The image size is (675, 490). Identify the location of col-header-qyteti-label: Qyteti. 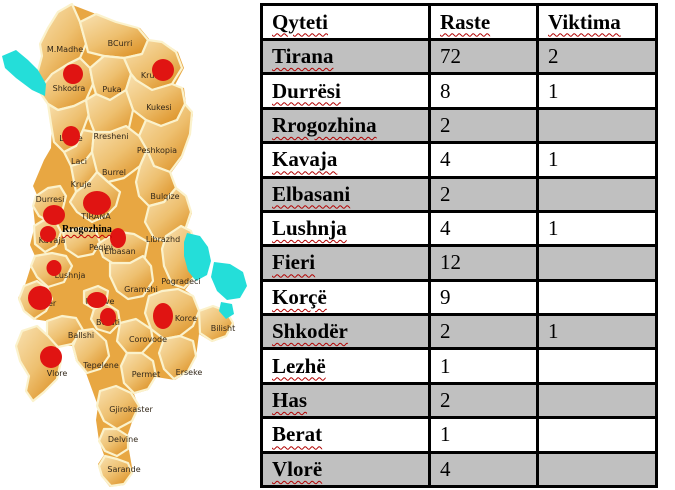
(300, 21).